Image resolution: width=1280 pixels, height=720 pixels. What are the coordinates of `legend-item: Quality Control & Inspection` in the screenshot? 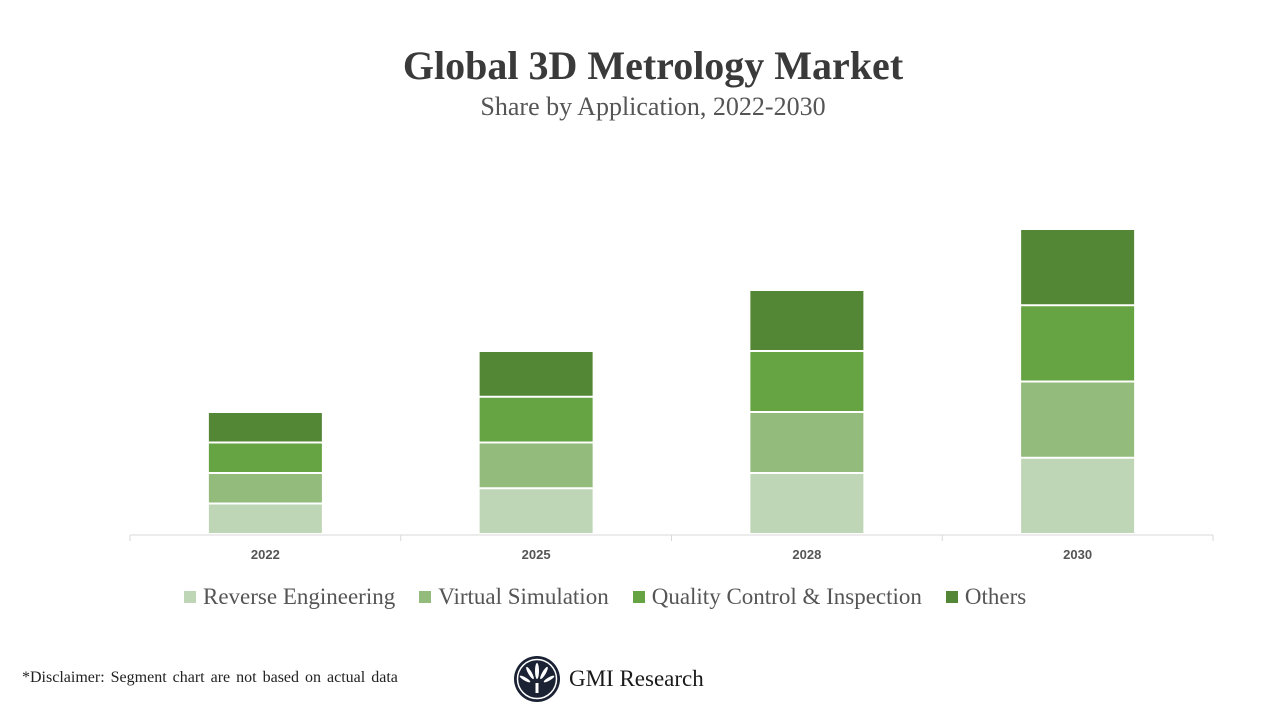 It's located at (777, 597).